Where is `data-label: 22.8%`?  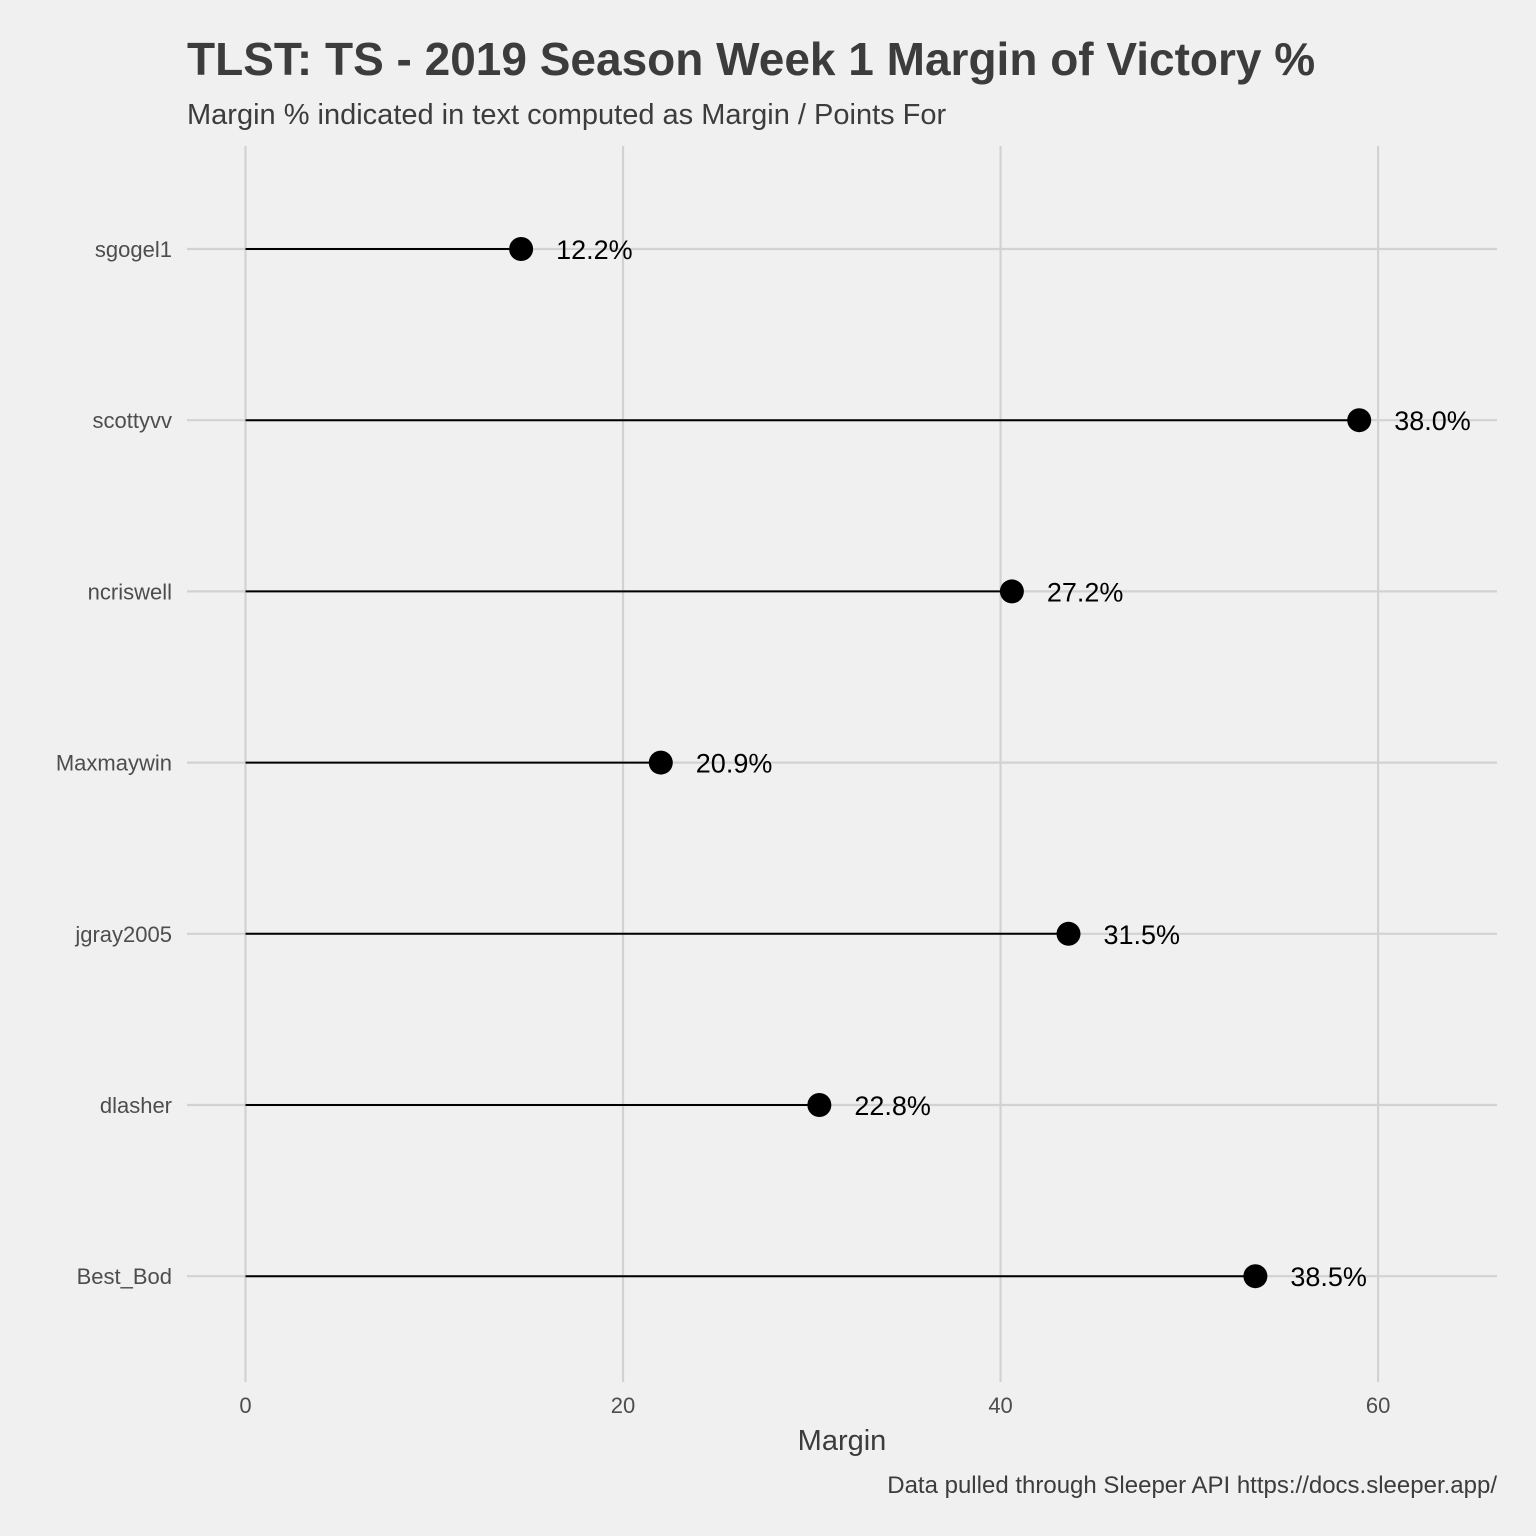 data-label: 22.8% is located at coordinates (892, 1106).